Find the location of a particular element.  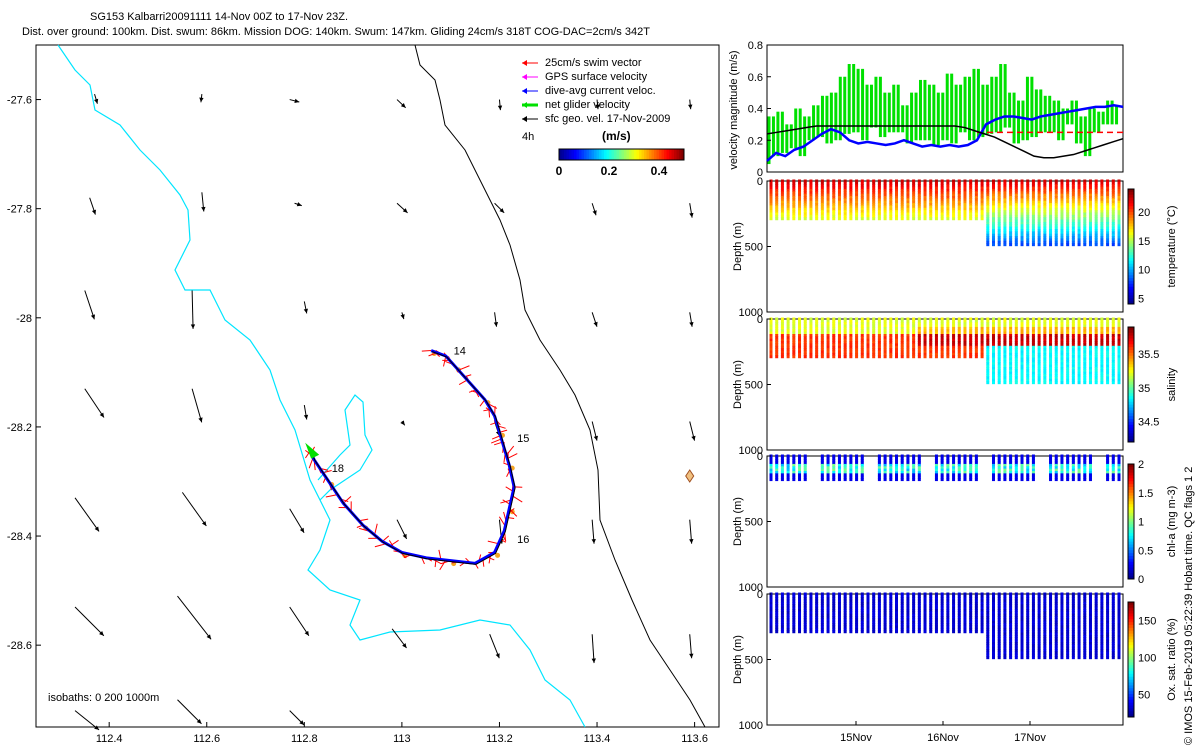

x-tick-label: 113.4 is located at coordinates (597, 739).